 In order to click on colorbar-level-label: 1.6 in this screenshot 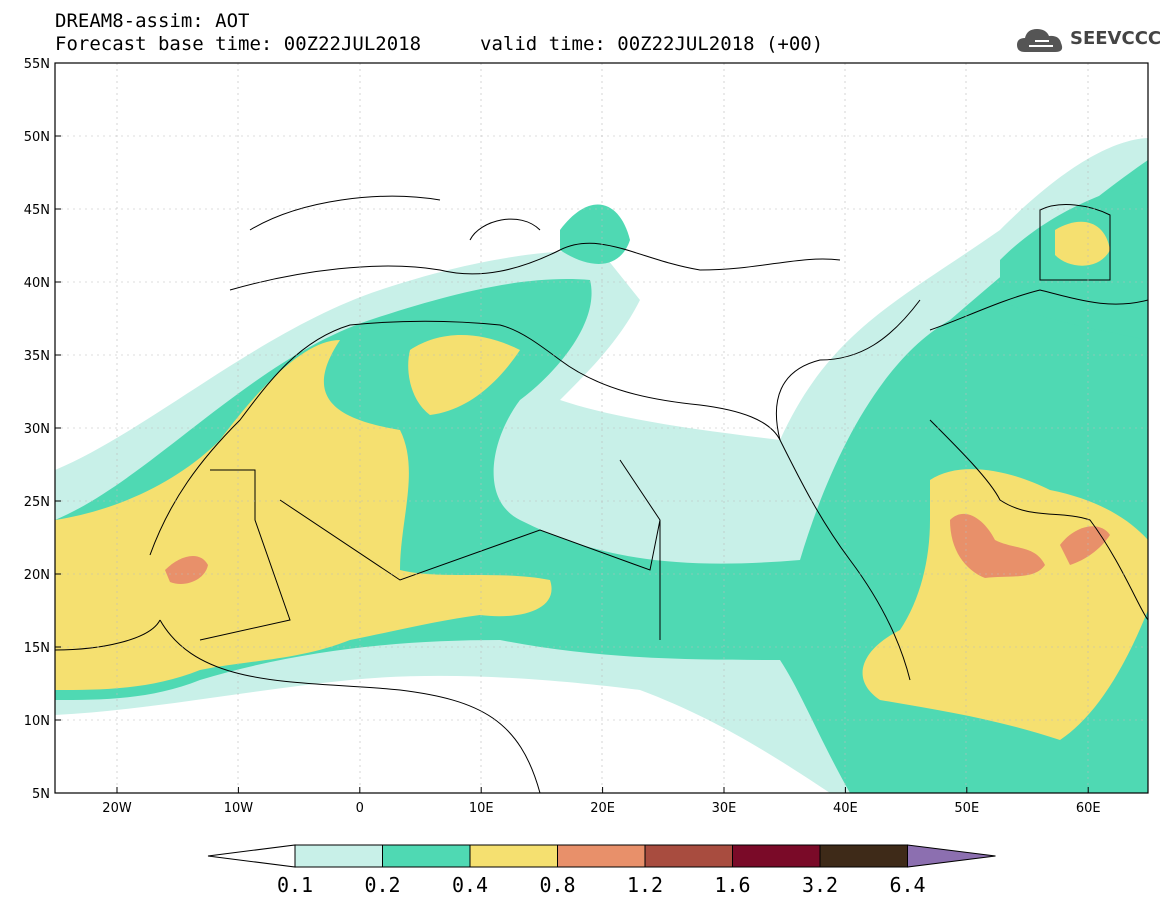, I will do `click(732, 885)`.